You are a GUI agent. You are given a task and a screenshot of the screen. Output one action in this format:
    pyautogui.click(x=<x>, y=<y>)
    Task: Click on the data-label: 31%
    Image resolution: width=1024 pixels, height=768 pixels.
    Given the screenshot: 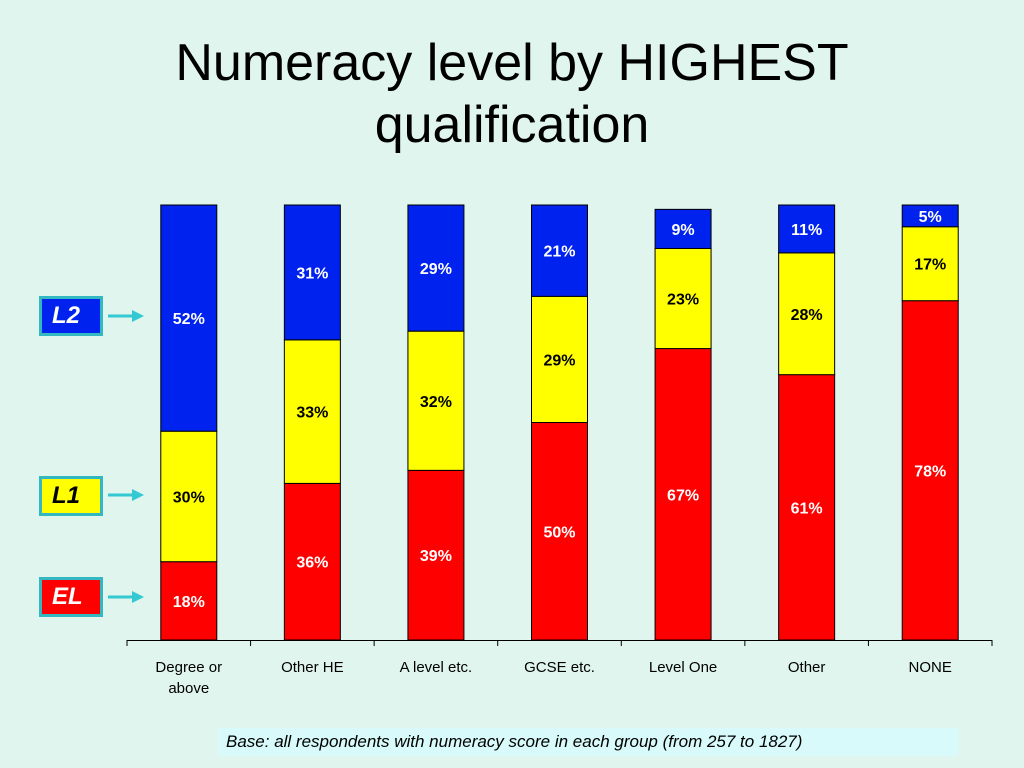 What is the action you would take?
    pyautogui.click(x=312, y=273)
    